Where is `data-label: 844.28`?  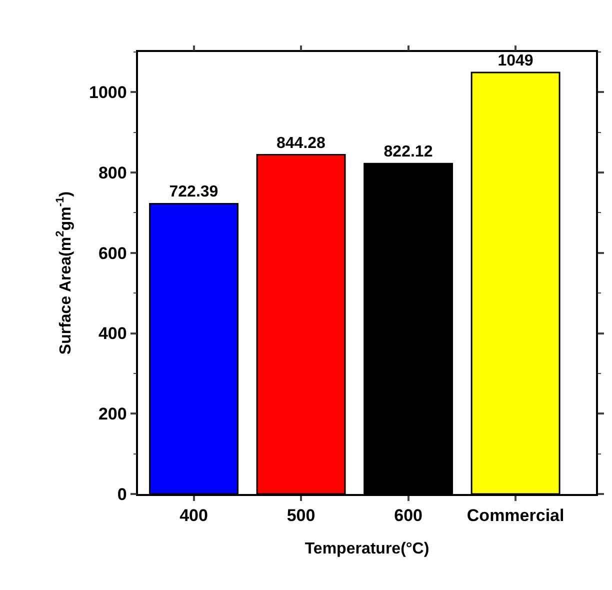 data-label: 844.28 is located at coordinates (301, 143).